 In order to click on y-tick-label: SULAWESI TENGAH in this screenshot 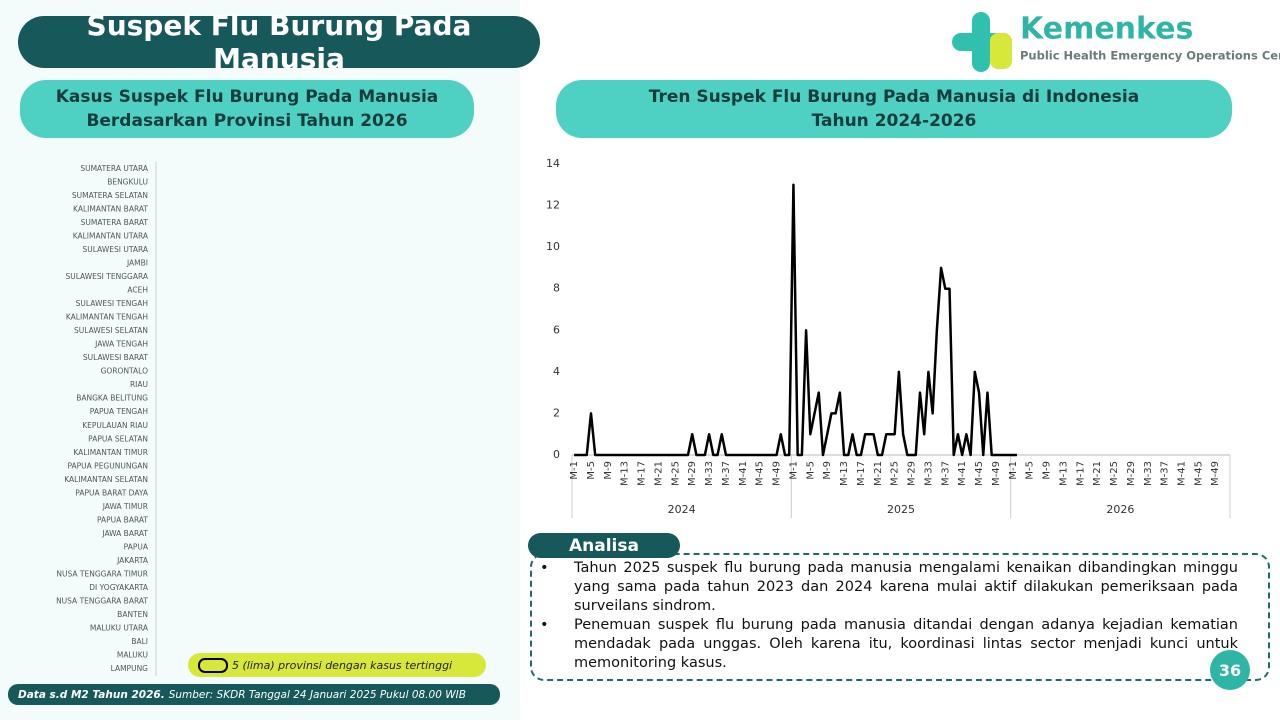, I will do `click(112, 303)`.